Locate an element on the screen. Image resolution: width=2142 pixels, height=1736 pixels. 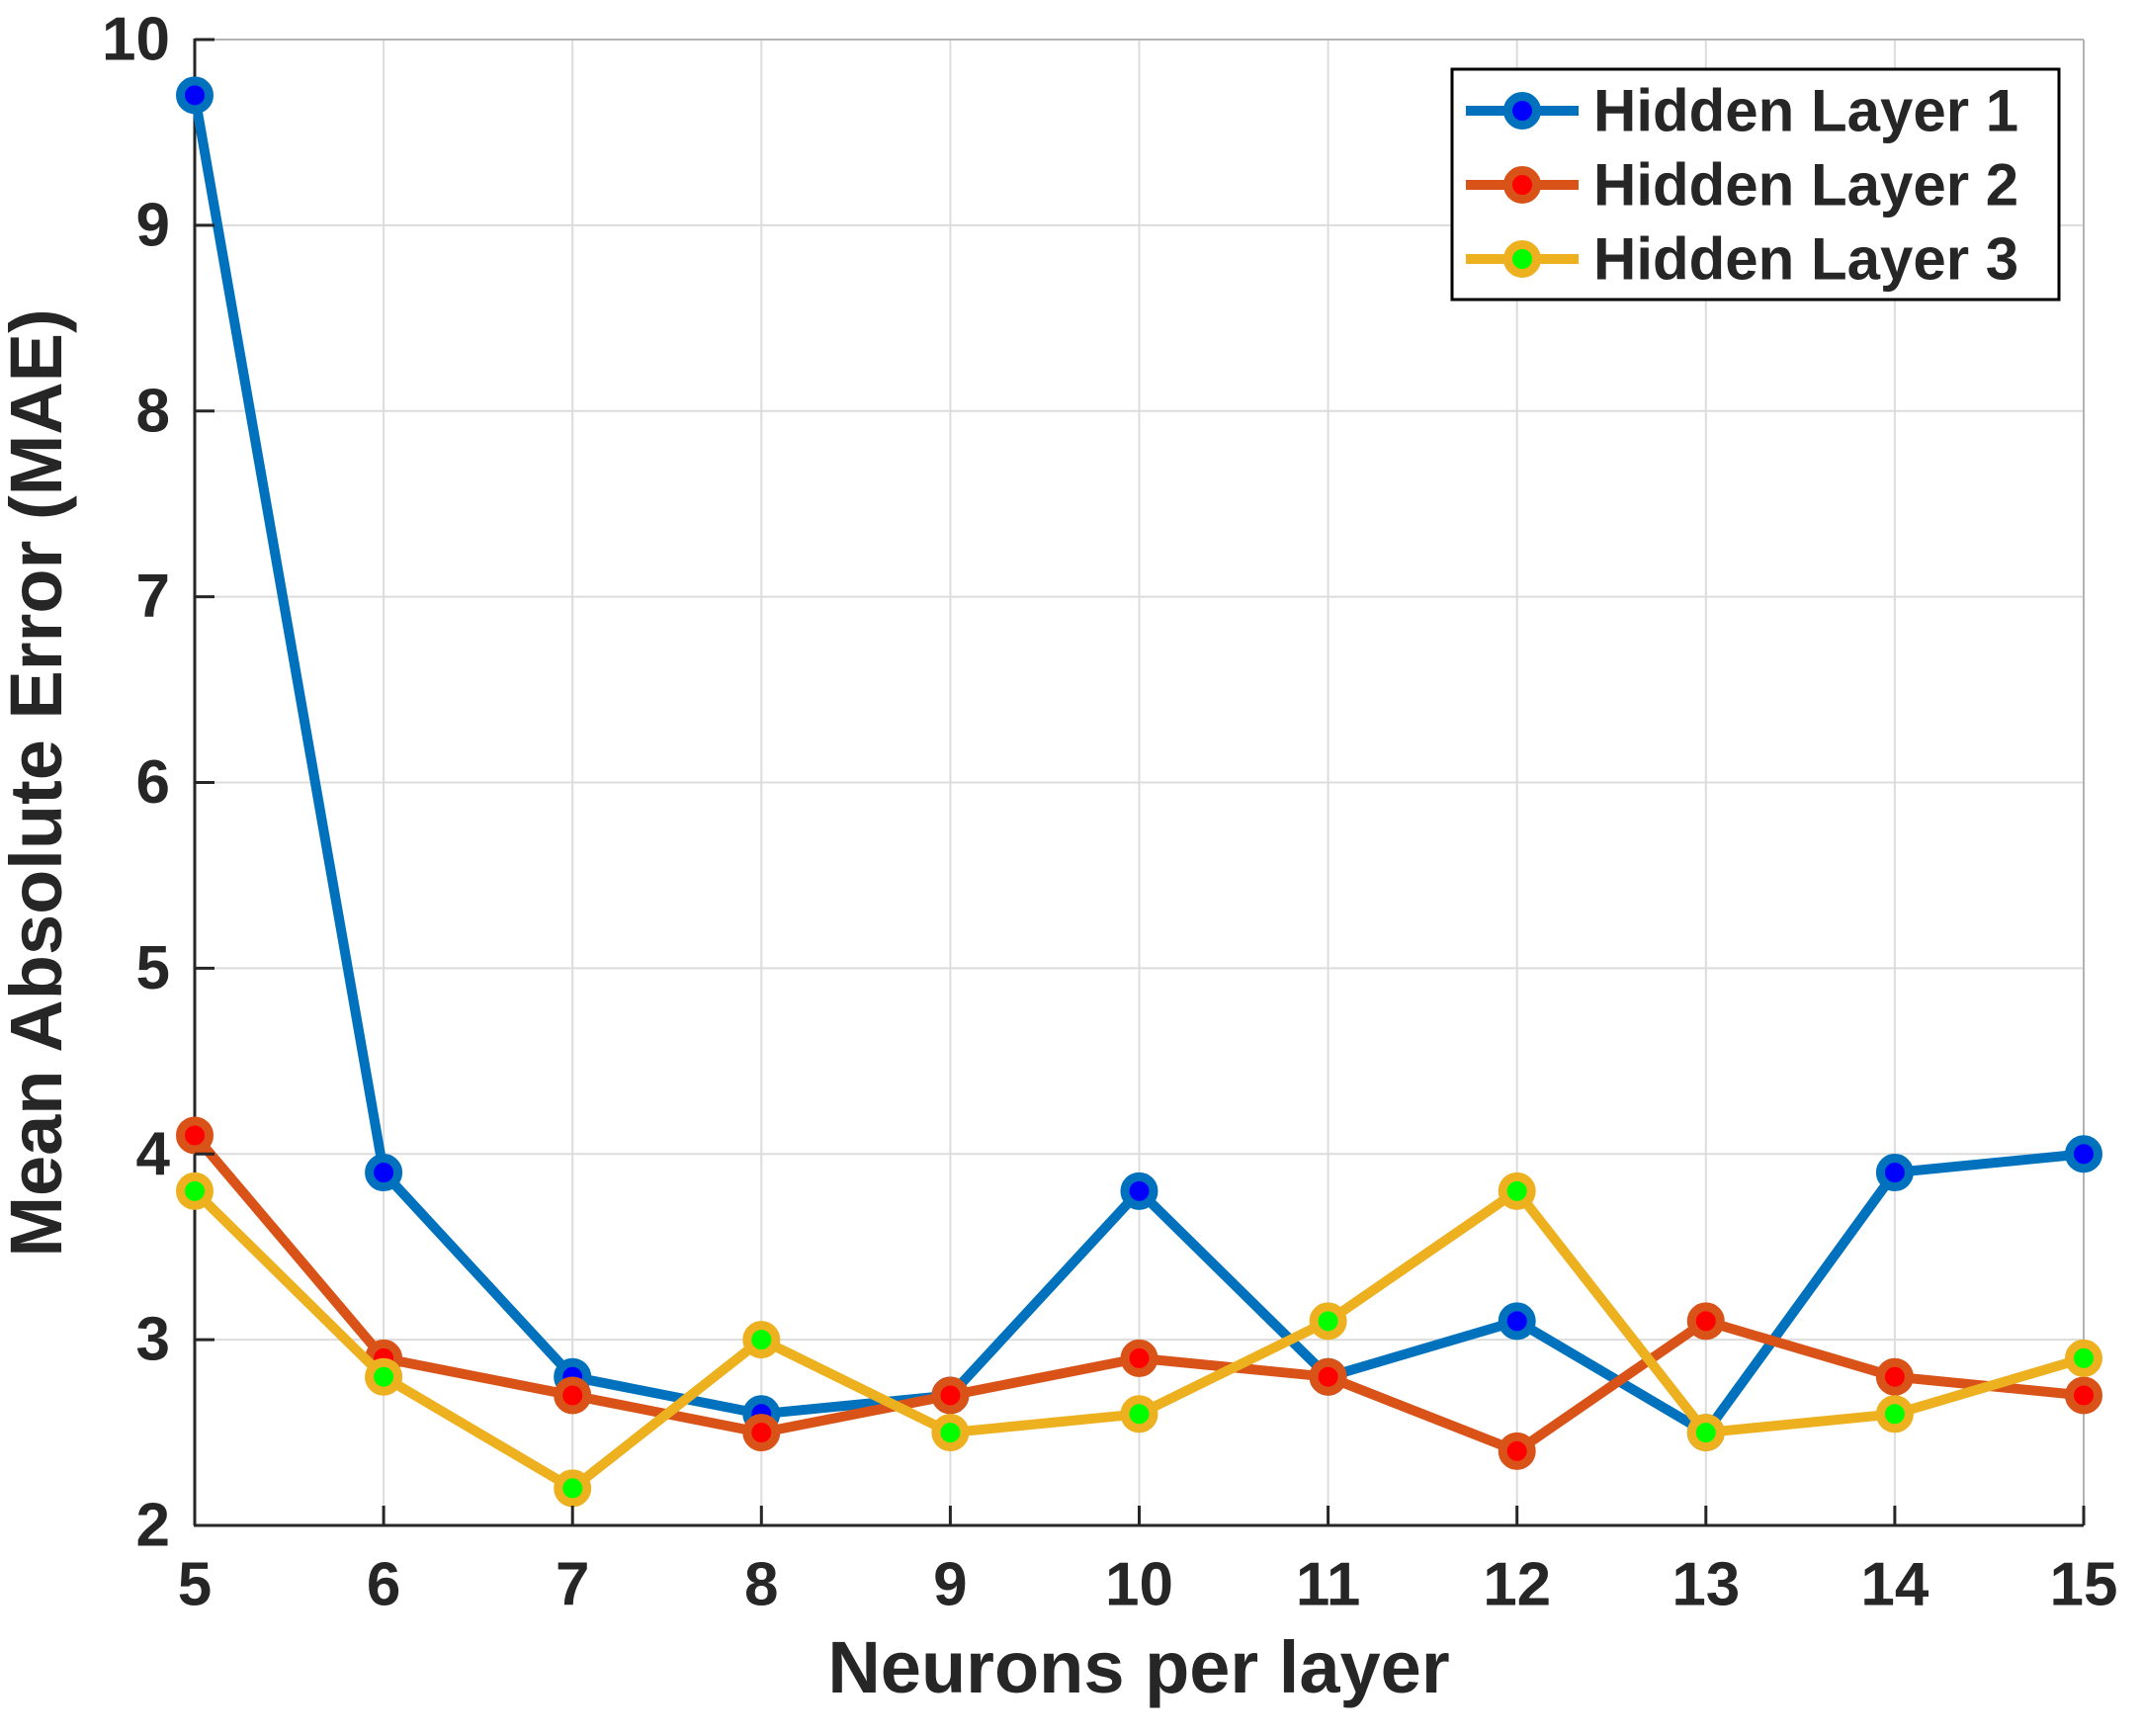
y-tick-label: 9 is located at coordinates (153, 225).